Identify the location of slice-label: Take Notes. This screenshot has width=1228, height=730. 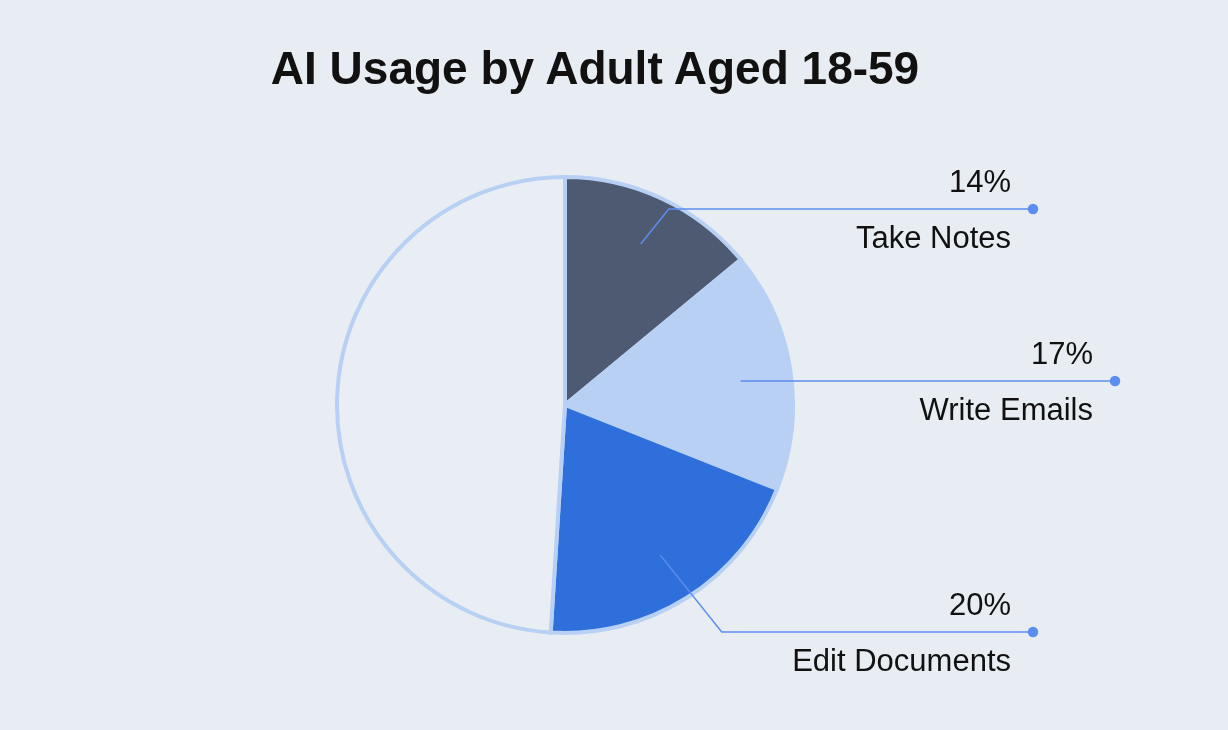
(933, 237).